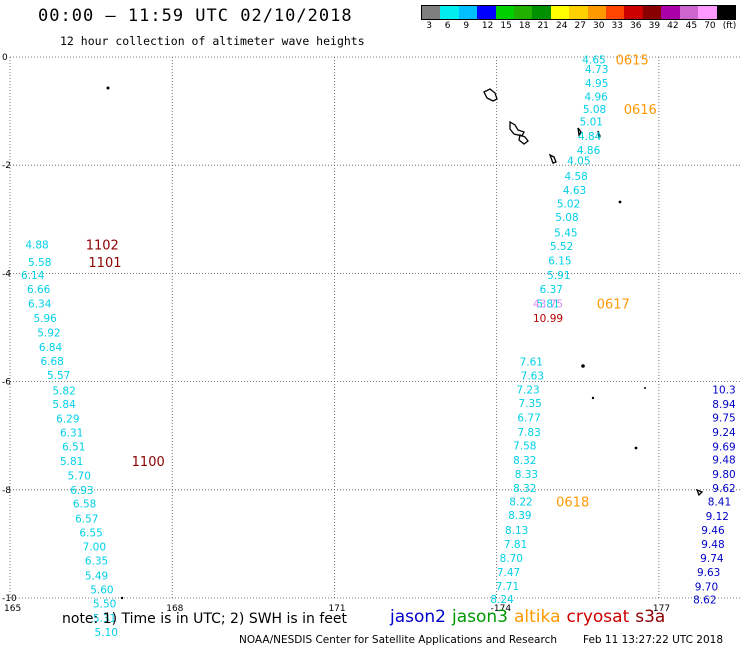 The width and height of the screenshot is (740, 650). Describe the element at coordinates (706, 588) in the screenshot. I see `swh-value: 9.70` at that location.